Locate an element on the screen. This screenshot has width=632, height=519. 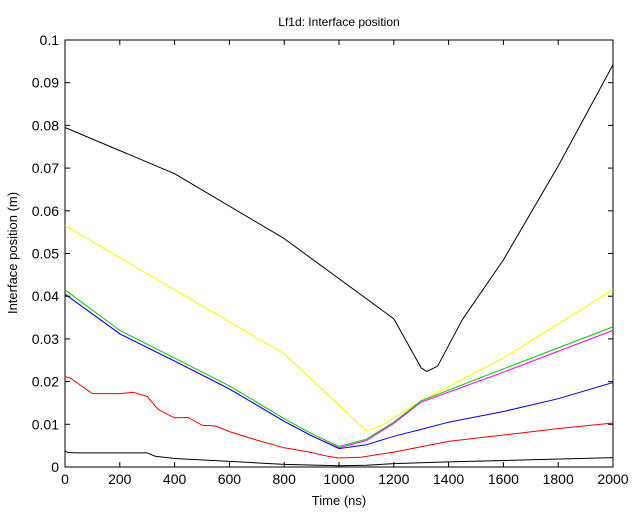
x-tick-label: 2000 is located at coordinates (612, 479).